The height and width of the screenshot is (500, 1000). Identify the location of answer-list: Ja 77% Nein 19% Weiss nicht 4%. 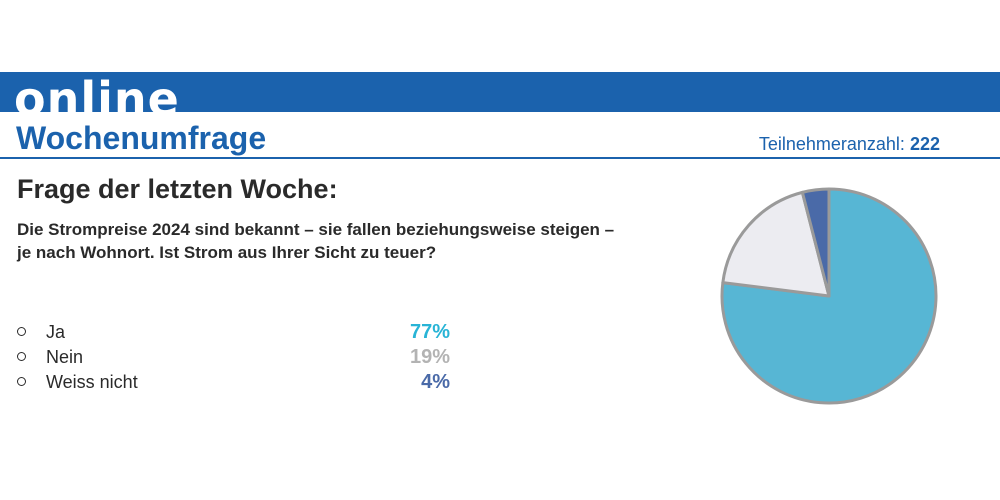
(235, 357).